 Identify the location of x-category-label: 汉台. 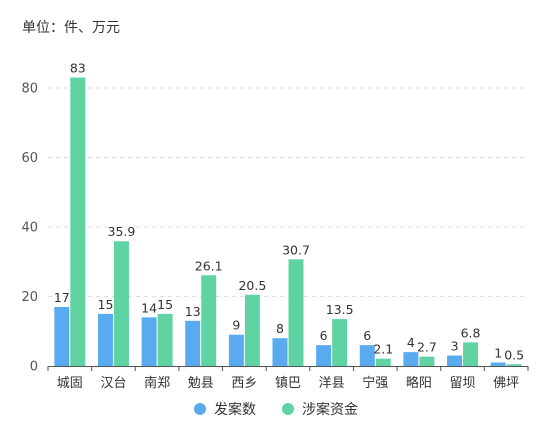
(113, 383).